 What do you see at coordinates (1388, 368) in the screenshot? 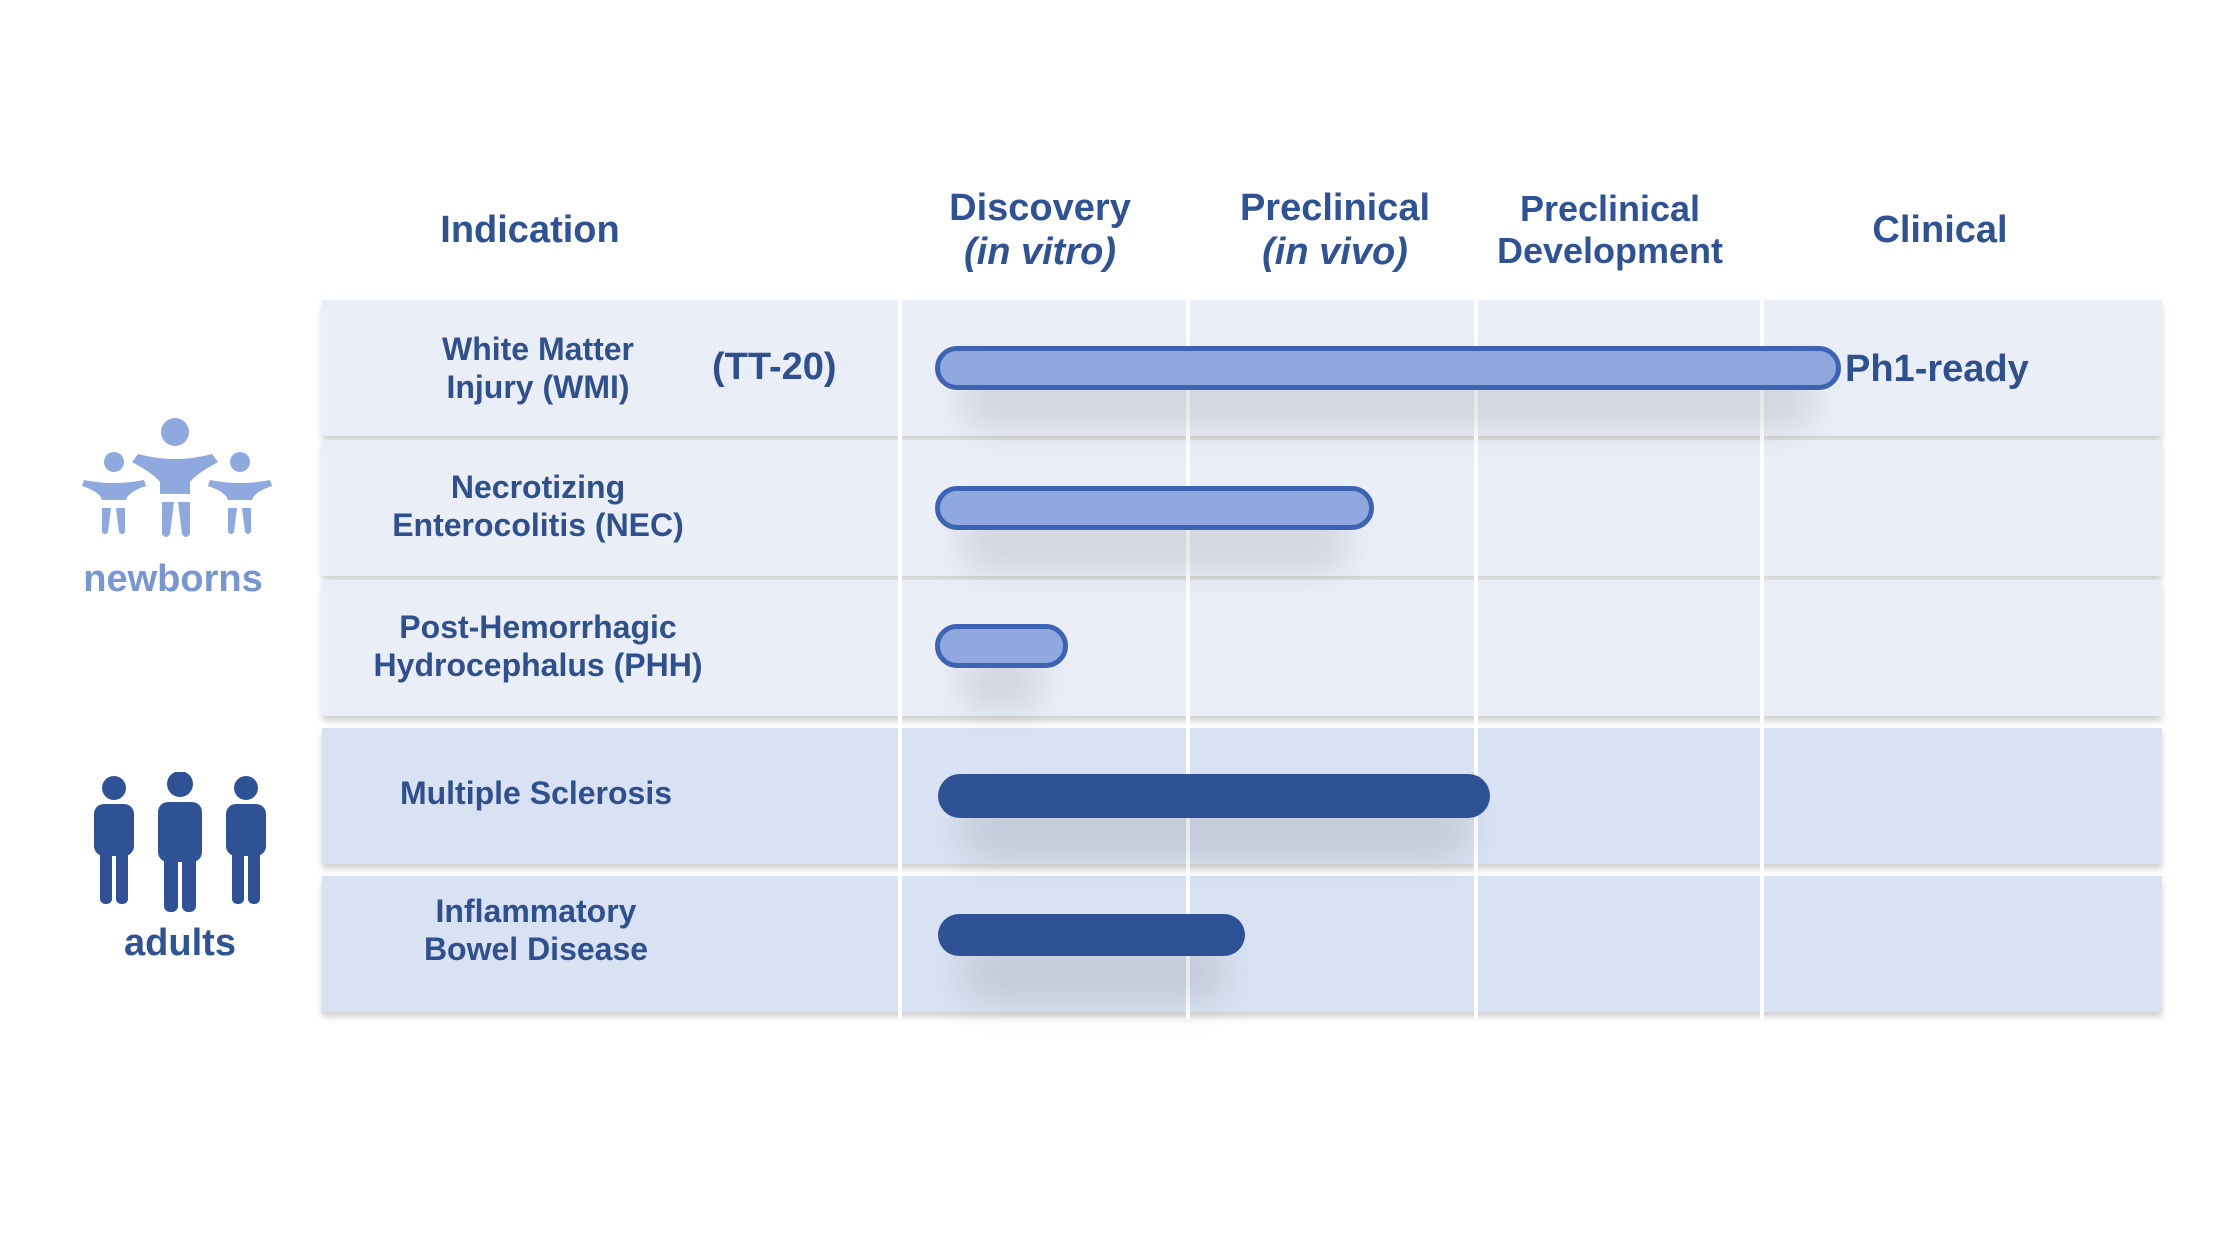
I see `progress-bar-wmi` at bounding box center [1388, 368].